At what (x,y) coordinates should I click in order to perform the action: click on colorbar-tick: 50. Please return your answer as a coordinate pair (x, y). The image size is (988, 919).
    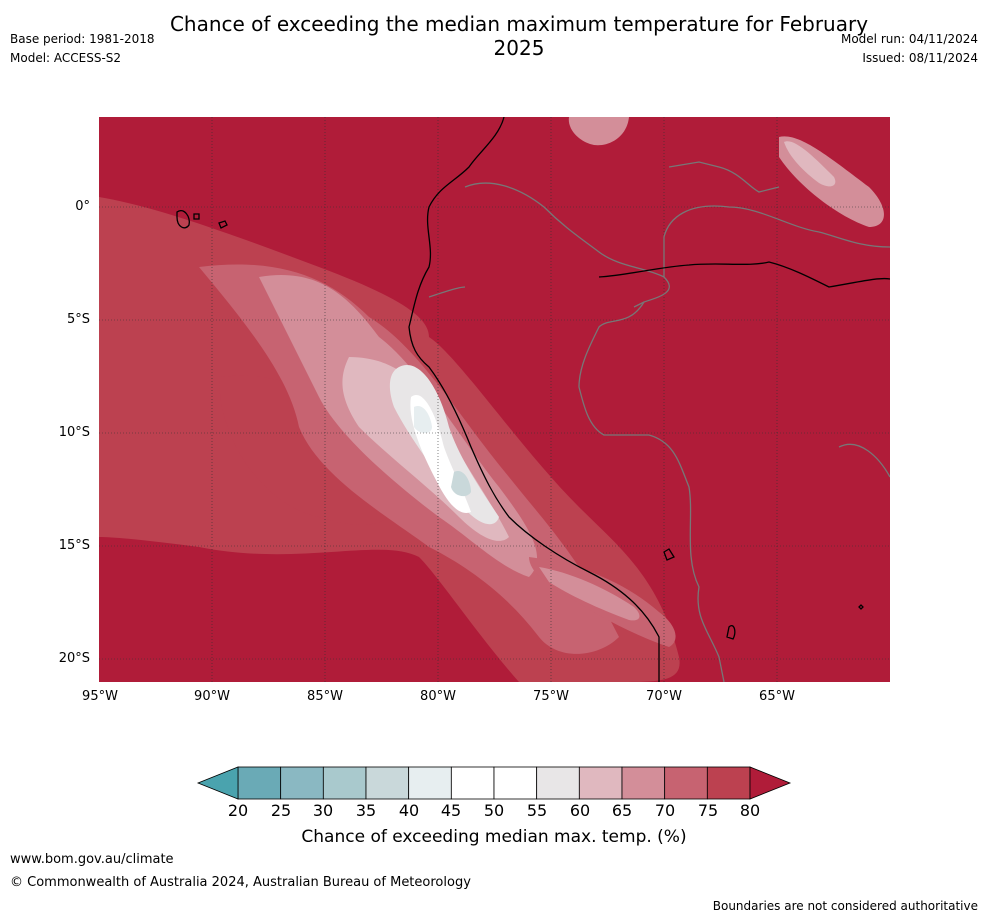
    Looking at the image, I should click on (494, 810).